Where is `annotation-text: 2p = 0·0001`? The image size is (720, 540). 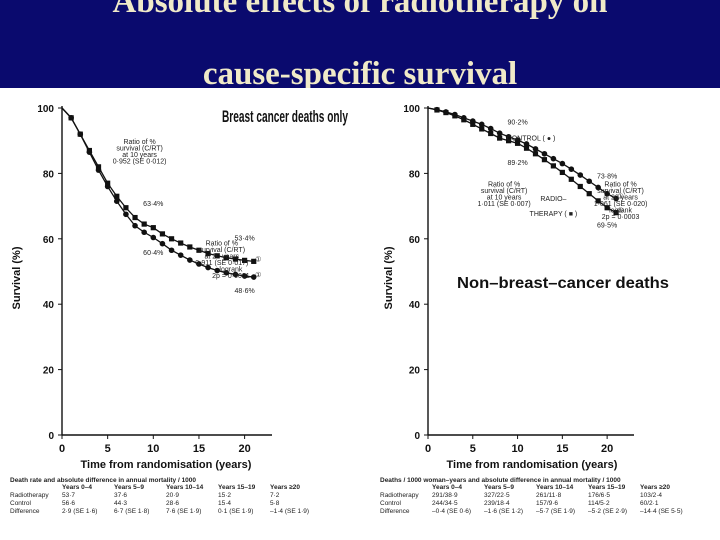
annotation-text: 2p = 0·0001 is located at coordinates (231, 276).